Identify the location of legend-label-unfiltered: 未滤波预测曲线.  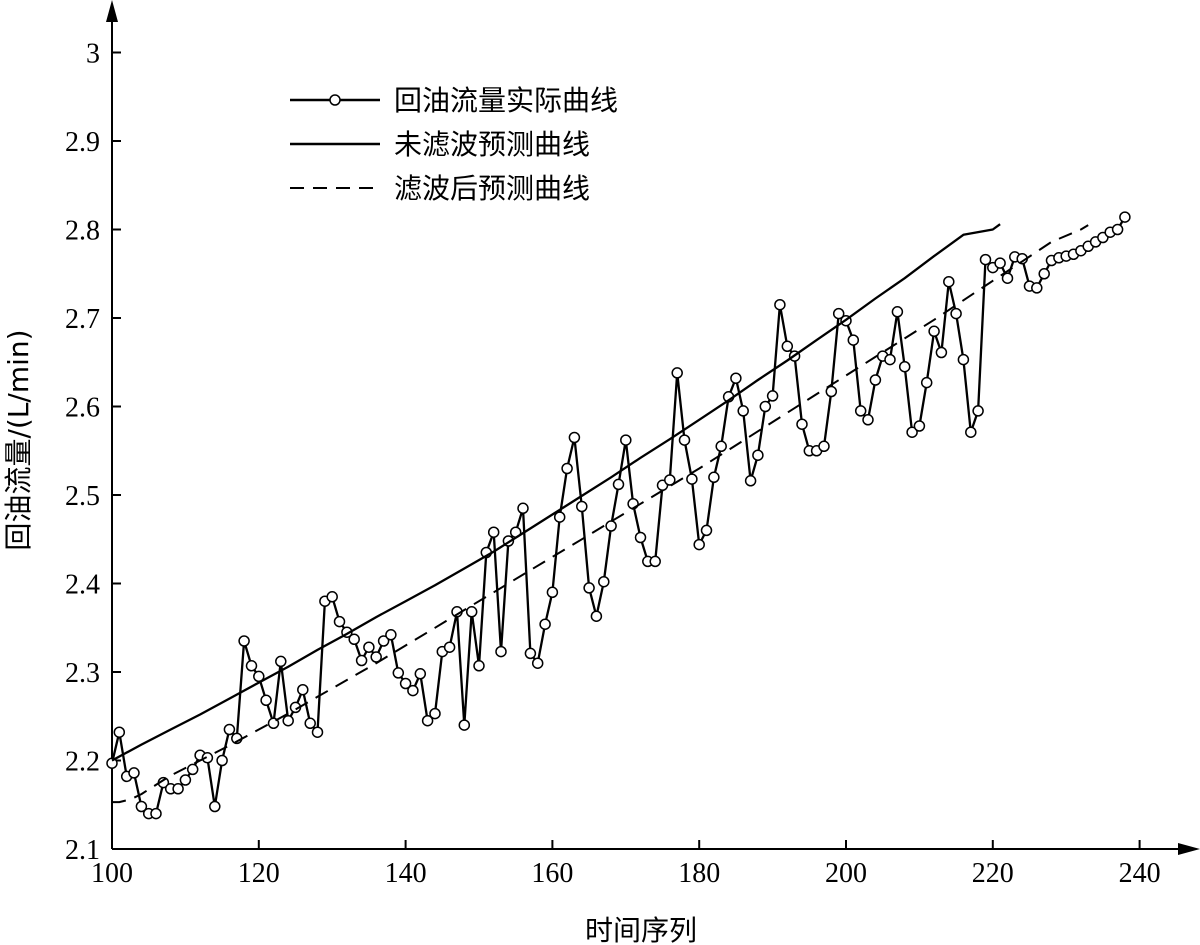
(492, 144).